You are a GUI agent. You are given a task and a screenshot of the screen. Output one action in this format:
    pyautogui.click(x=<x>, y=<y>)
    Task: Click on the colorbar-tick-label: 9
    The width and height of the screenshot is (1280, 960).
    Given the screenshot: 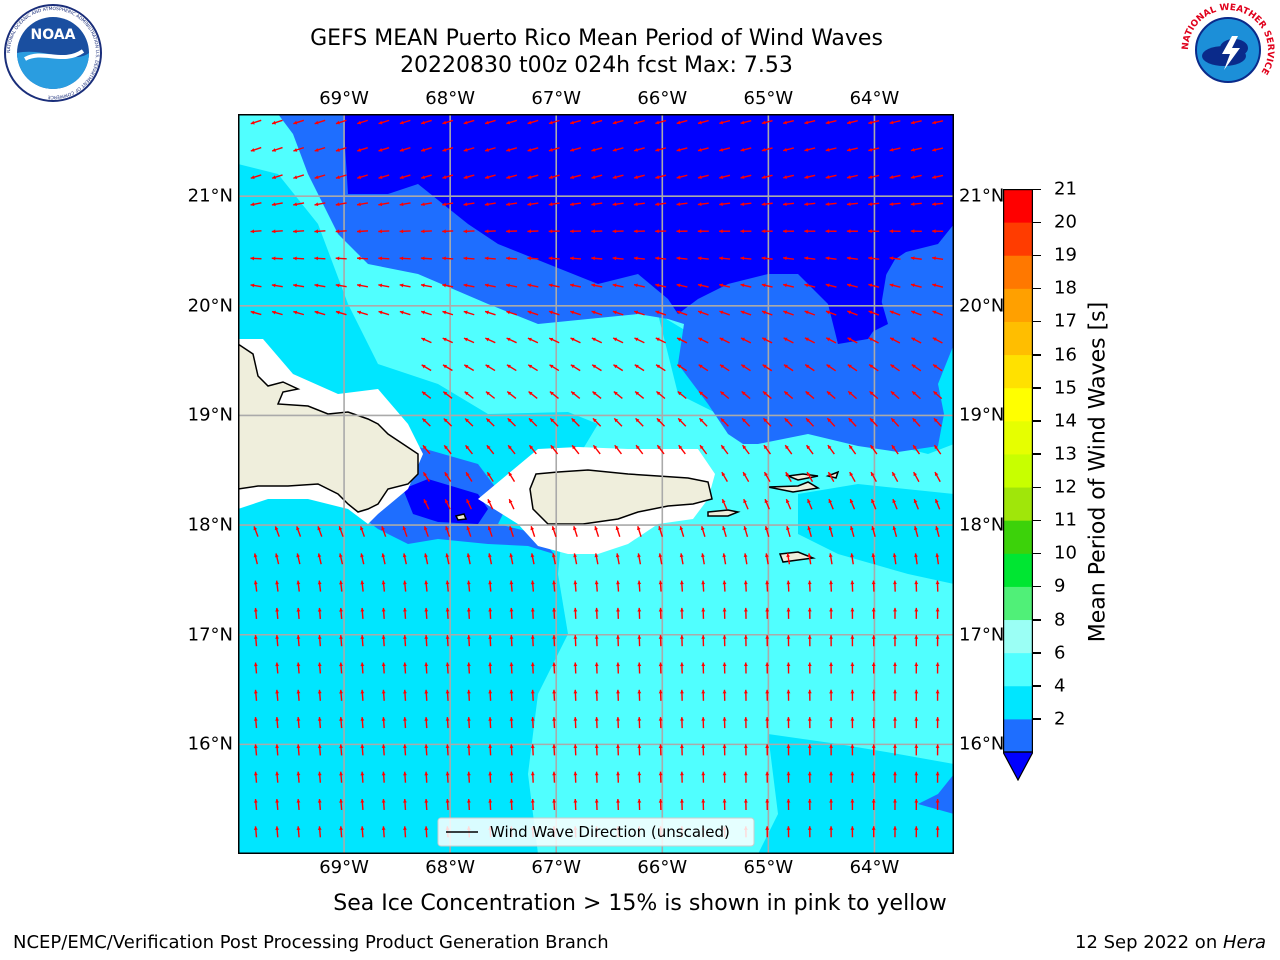 What is the action you would take?
    pyautogui.click(x=1060, y=586)
    